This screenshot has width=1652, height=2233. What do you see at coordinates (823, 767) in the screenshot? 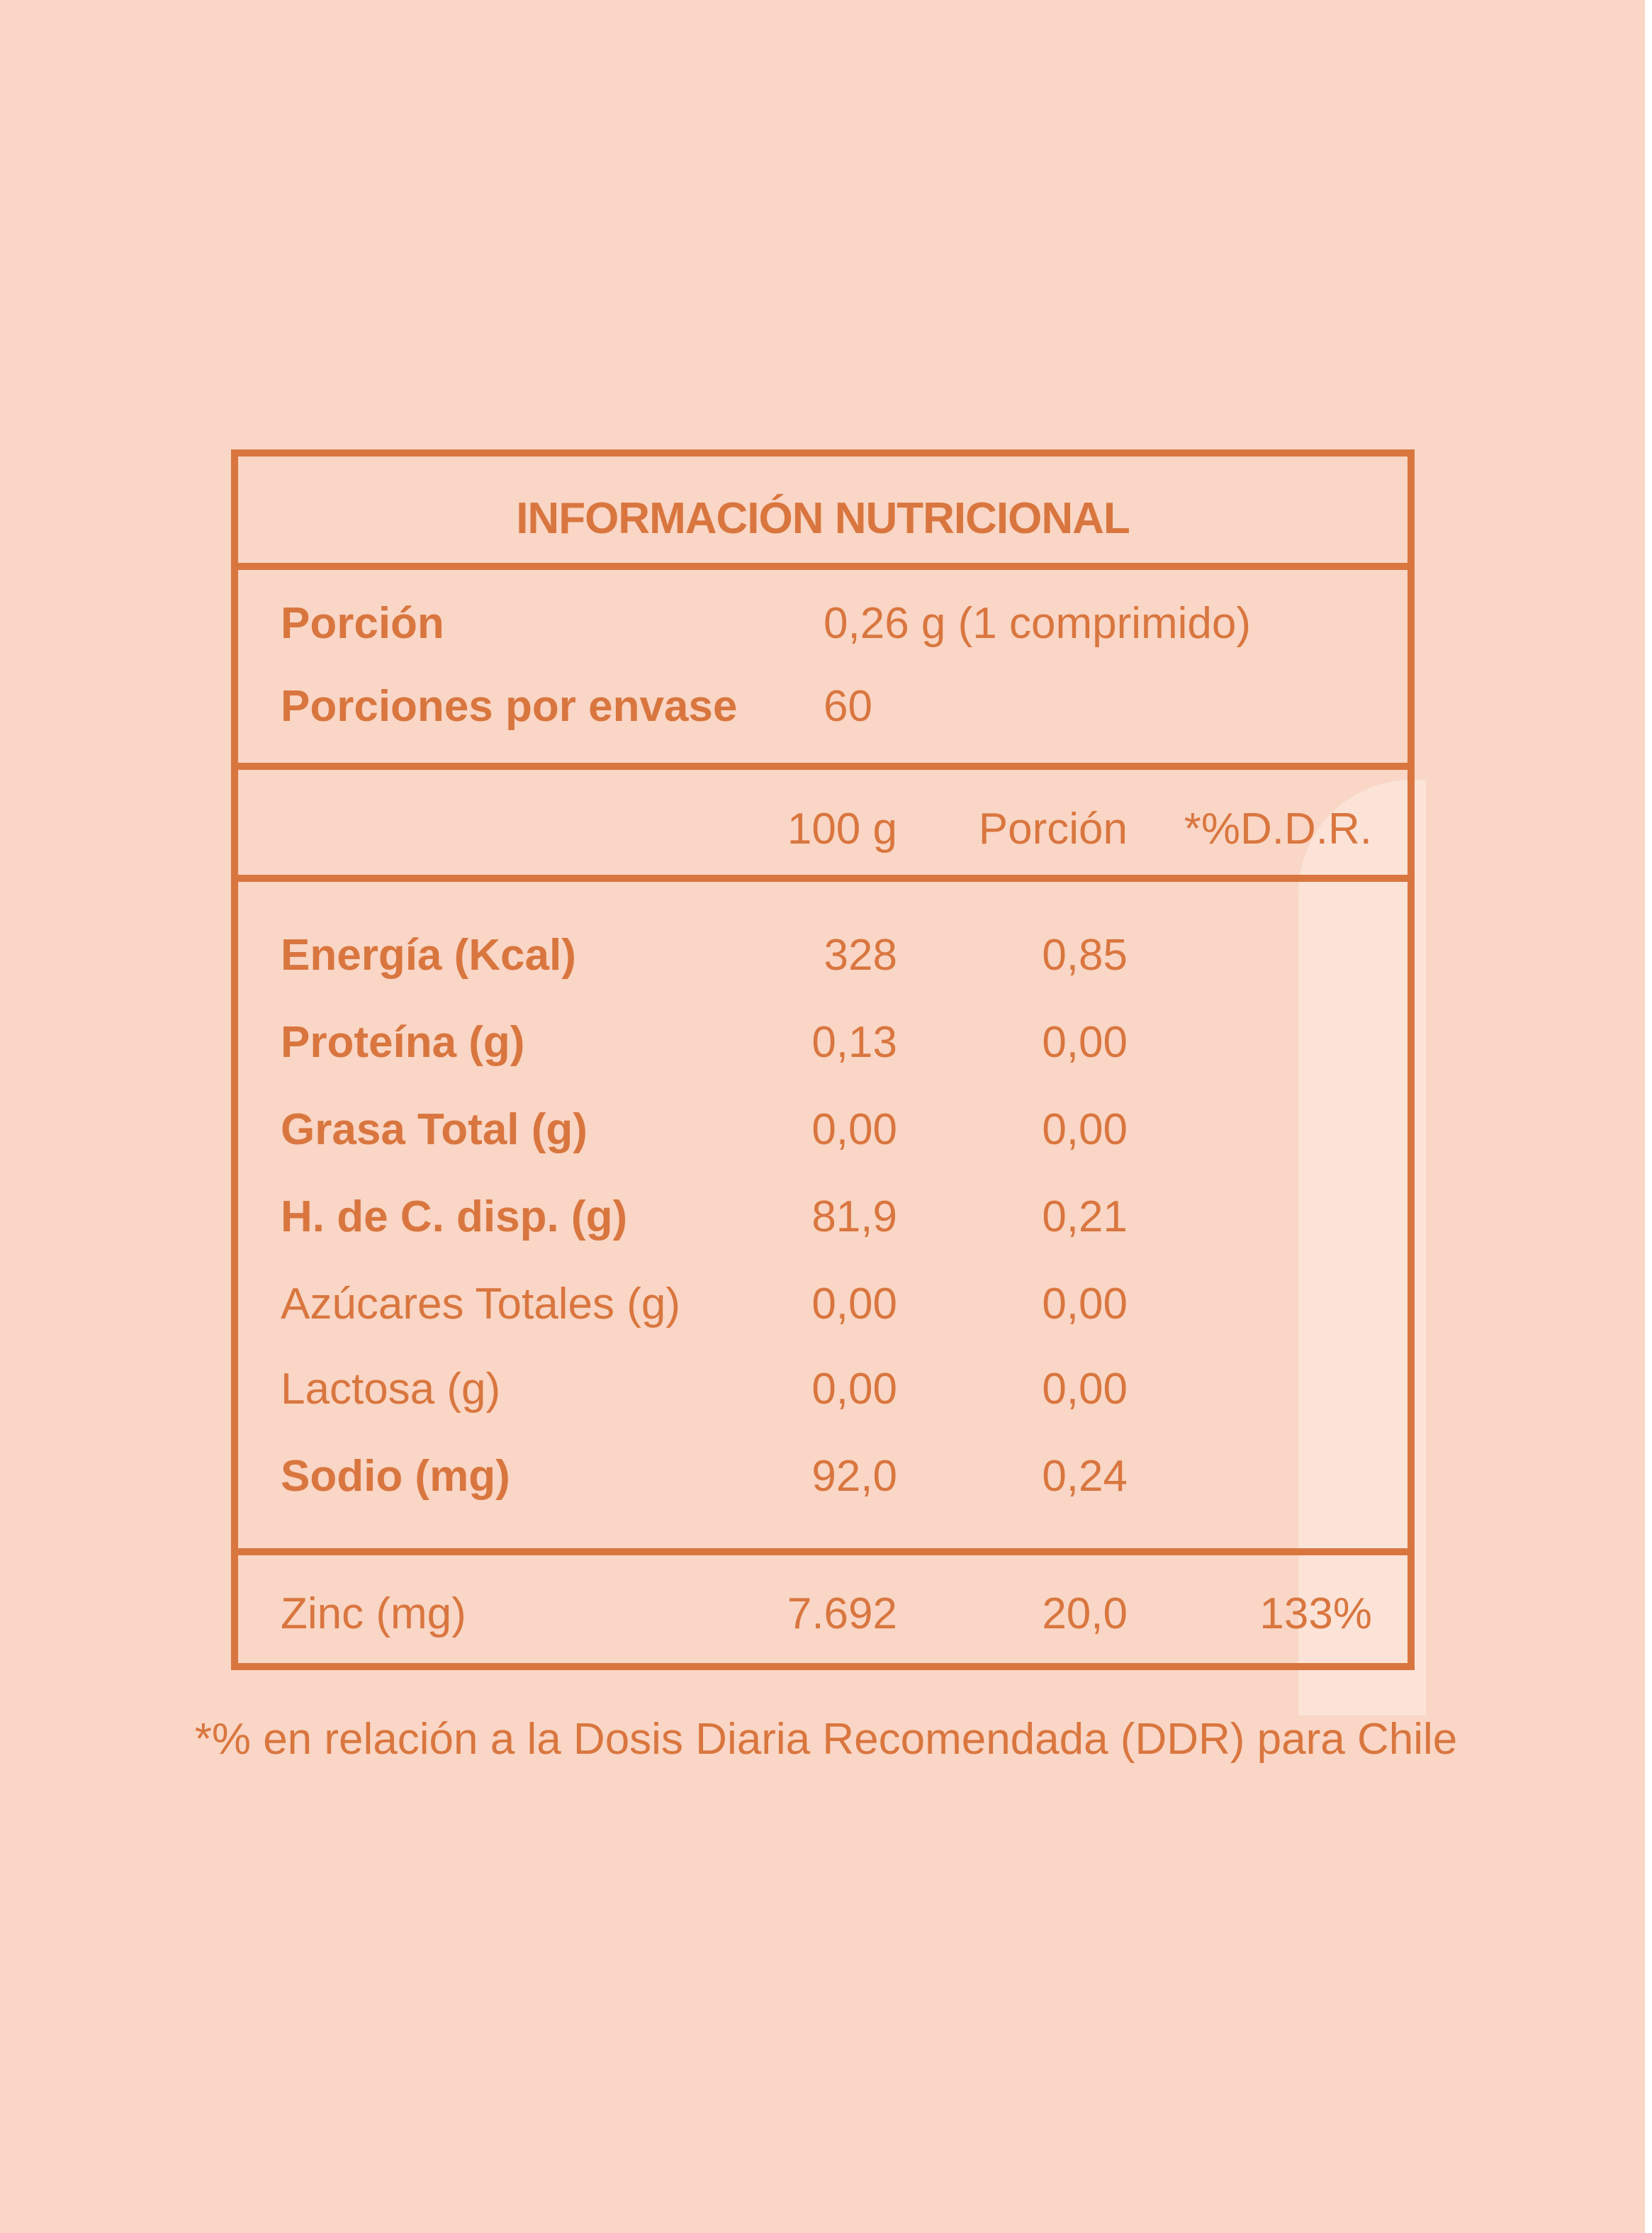
I see `divider-serving` at bounding box center [823, 767].